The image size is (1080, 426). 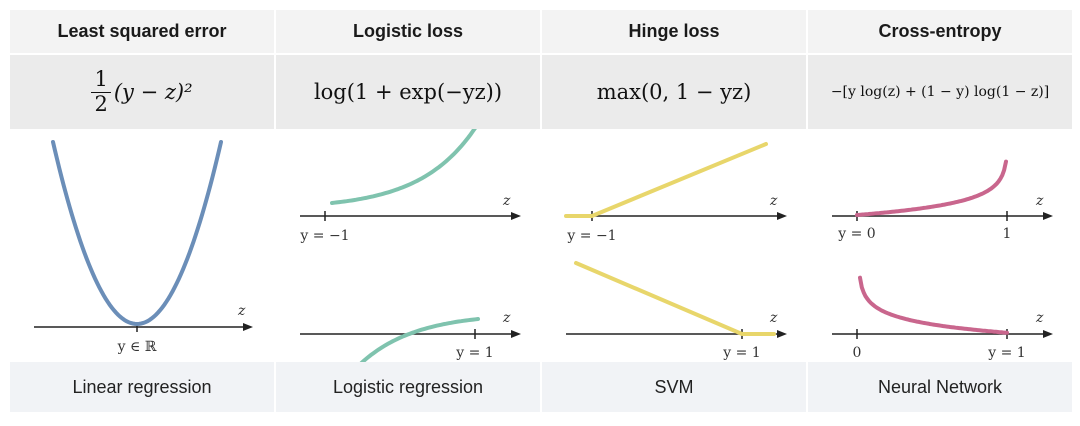 What do you see at coordinates (142, 387) in the screenshot?
I see `column-footer: Linear regression` at bounding box center [142, 387].